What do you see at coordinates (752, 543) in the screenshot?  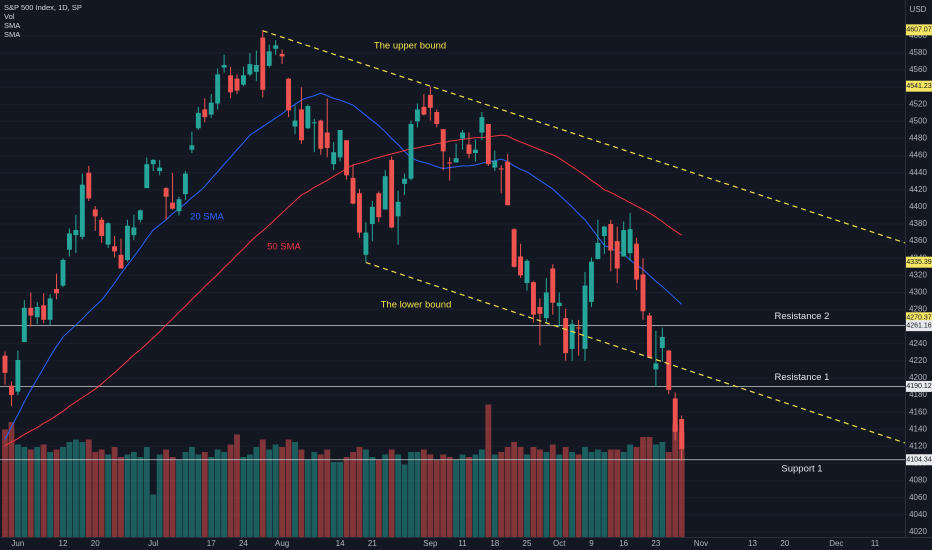 I see `x-tick-label: 13` at bounding box center [752, 543].